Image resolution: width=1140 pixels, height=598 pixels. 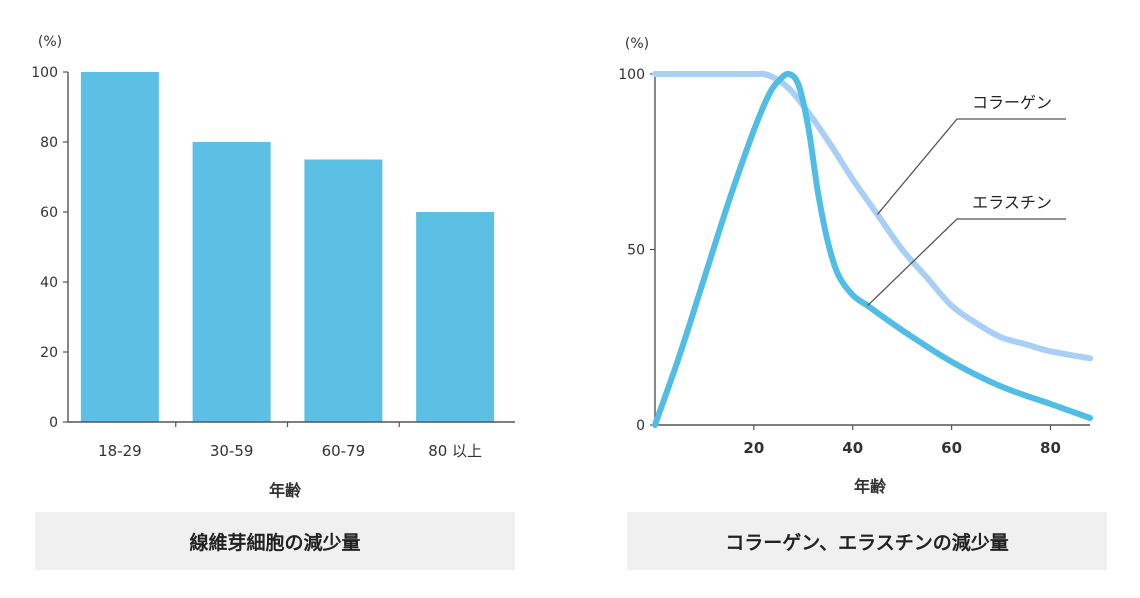 I want to click on x-tick-label: 60, so click(x=951, y=448).